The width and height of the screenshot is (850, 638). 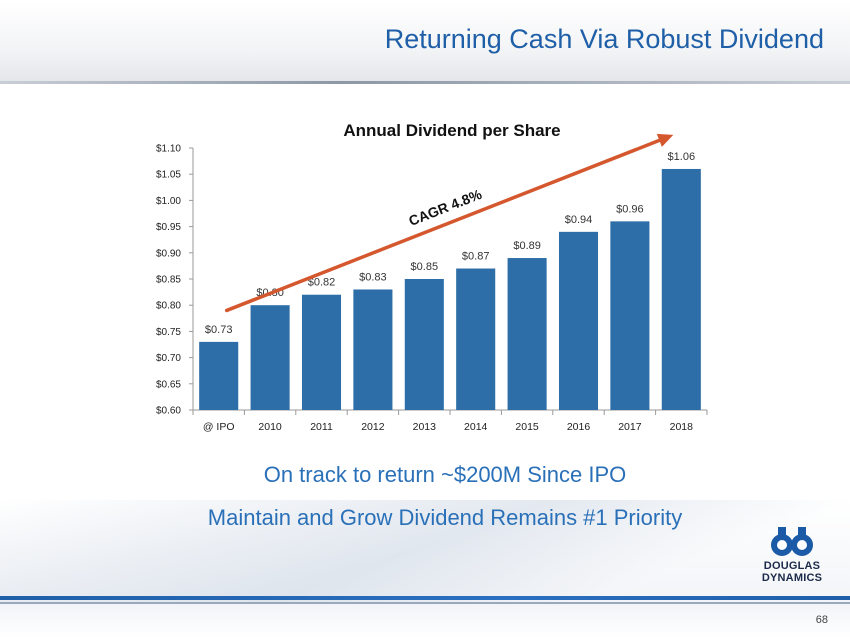 I want to click on y-tick-label: $0.85, so click(x=168, y=280).